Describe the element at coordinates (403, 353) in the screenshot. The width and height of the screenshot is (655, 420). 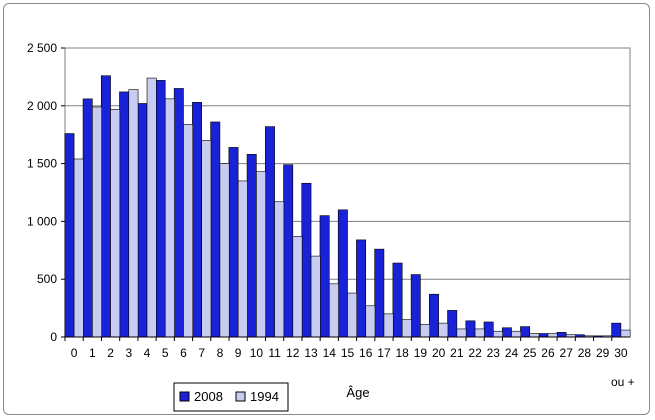
I see `x-tick-label-18: 18` at that location.